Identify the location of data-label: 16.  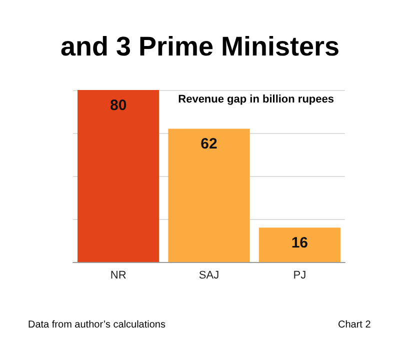
(299, 243).